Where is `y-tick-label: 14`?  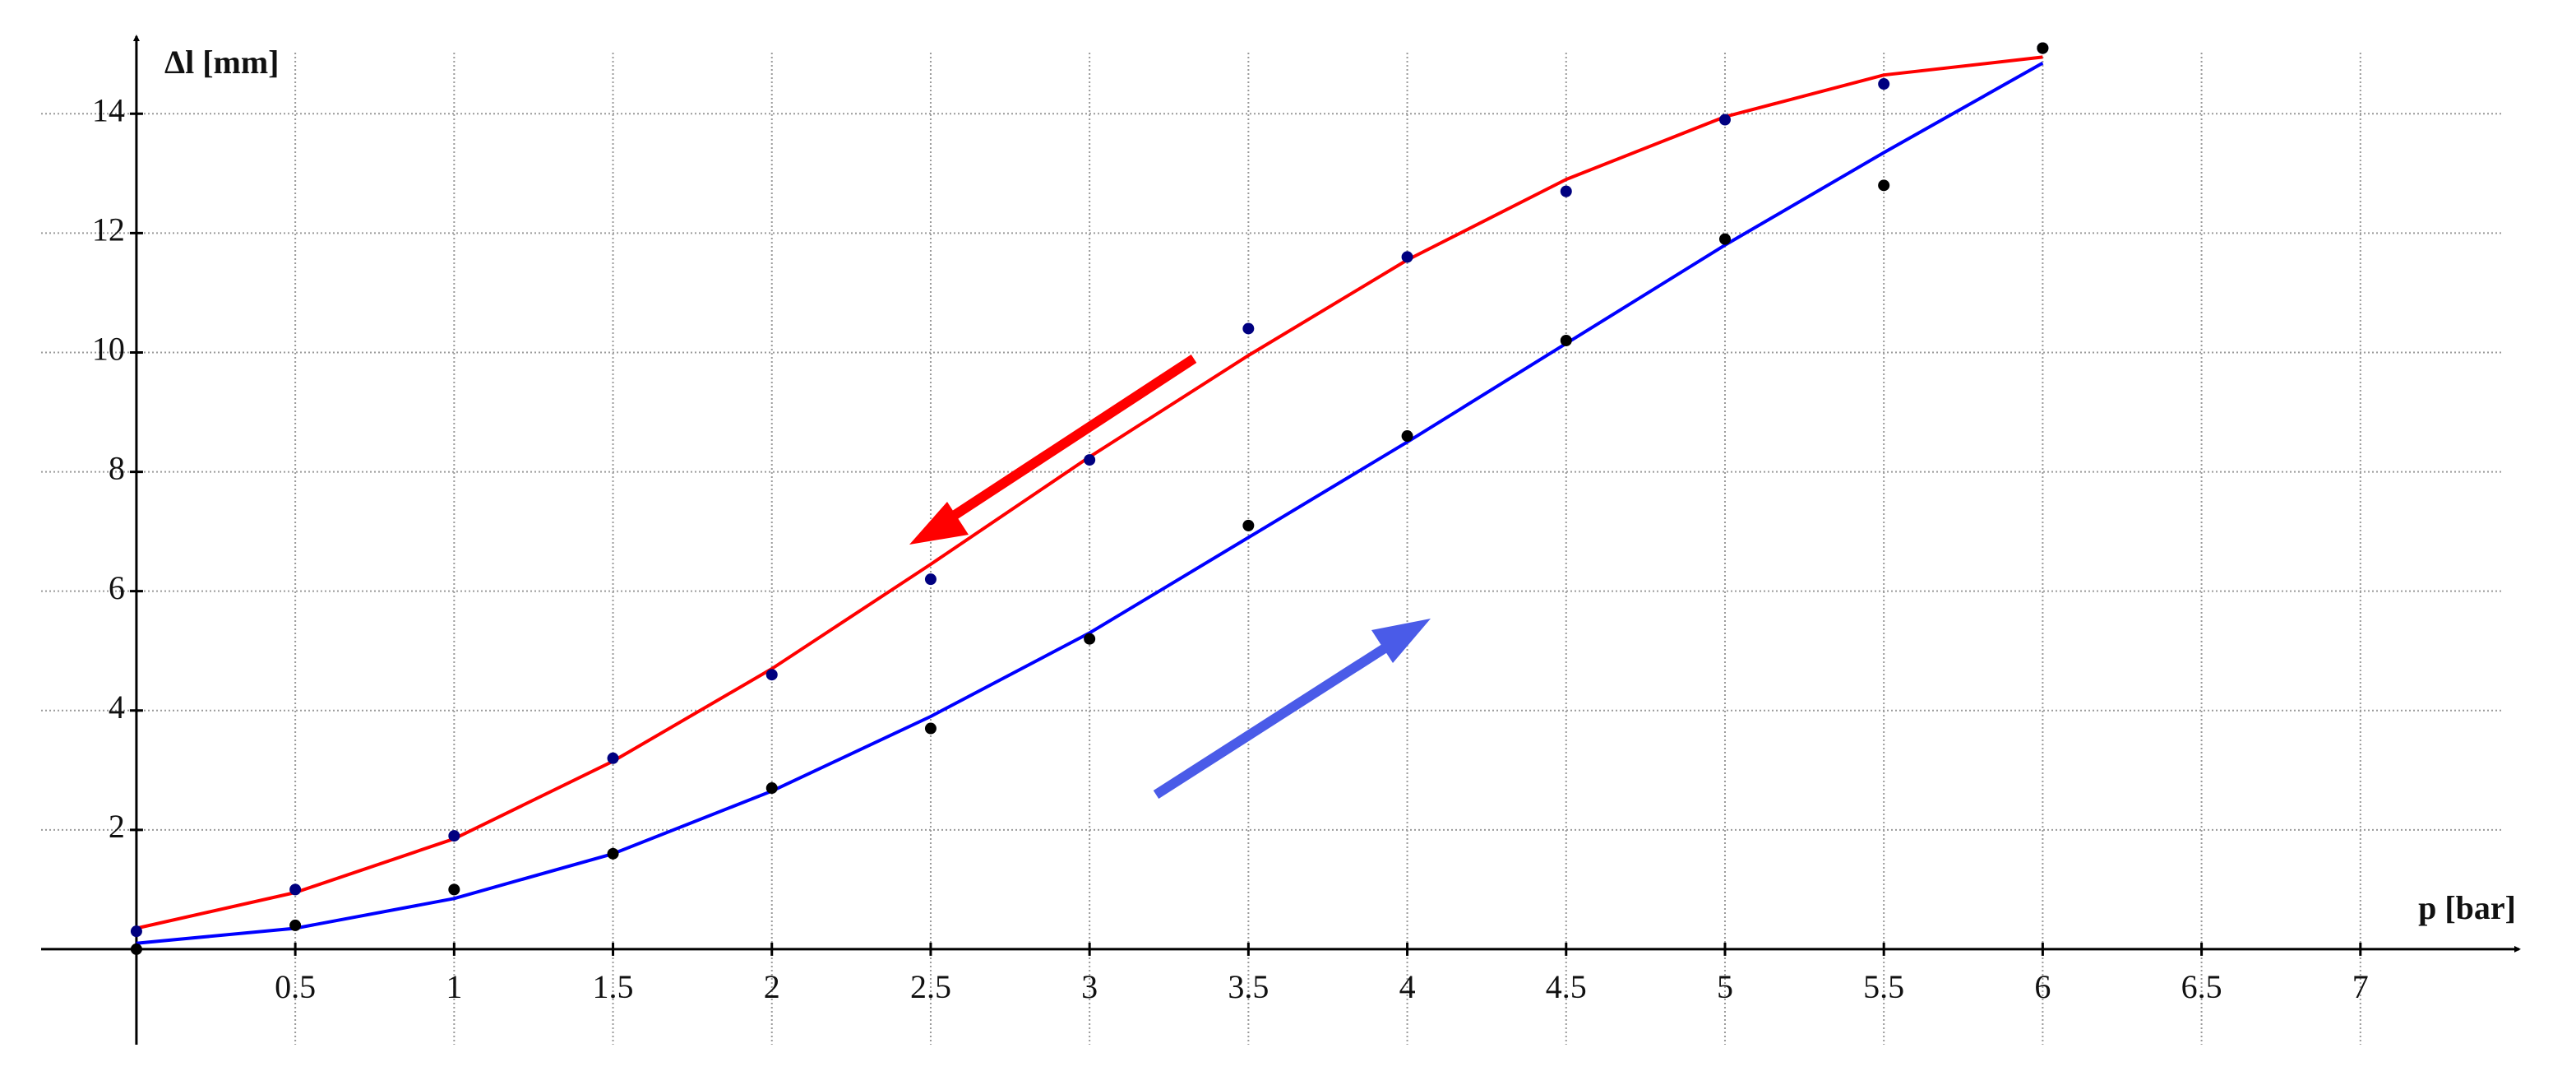
y-tick-label: 14 is located at coordinates (108, 110).